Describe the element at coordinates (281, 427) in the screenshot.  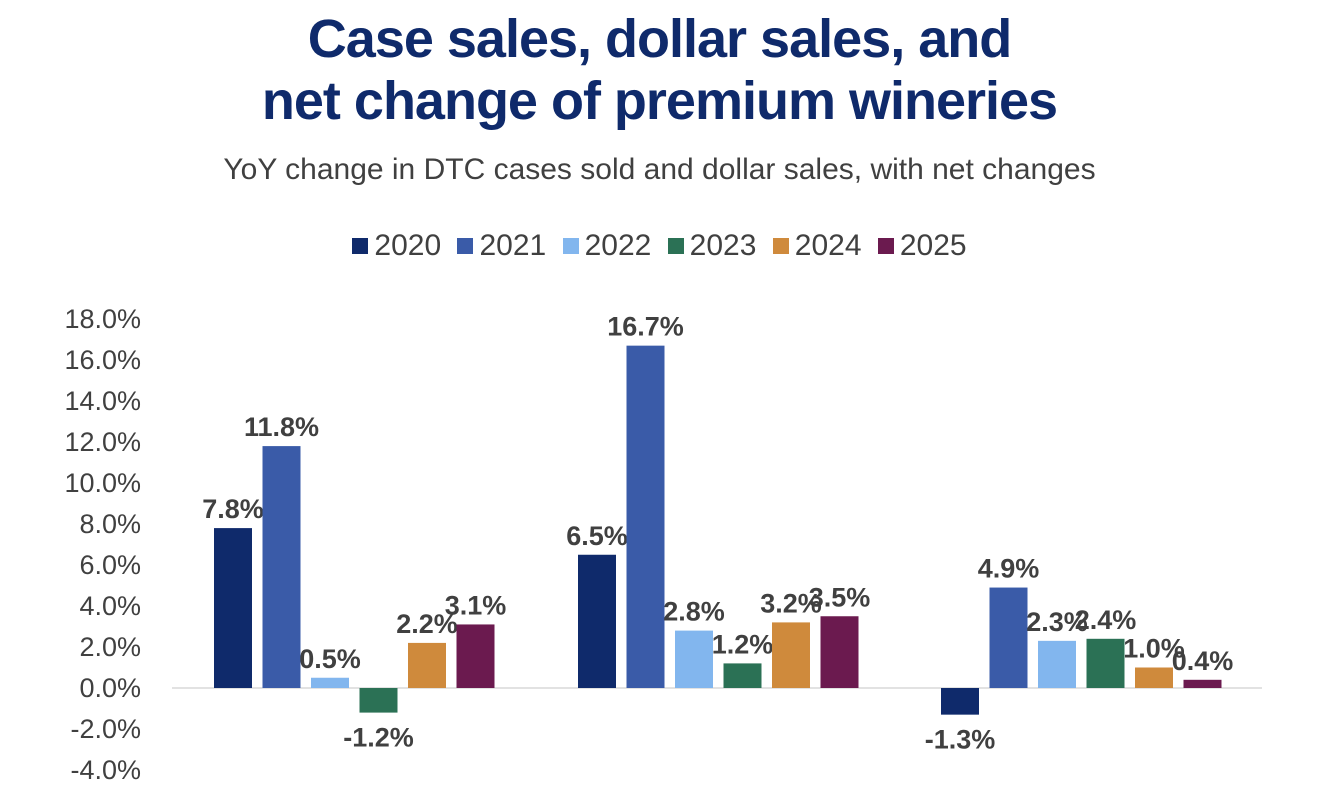
I see `data-label: 11.8%` at that location.